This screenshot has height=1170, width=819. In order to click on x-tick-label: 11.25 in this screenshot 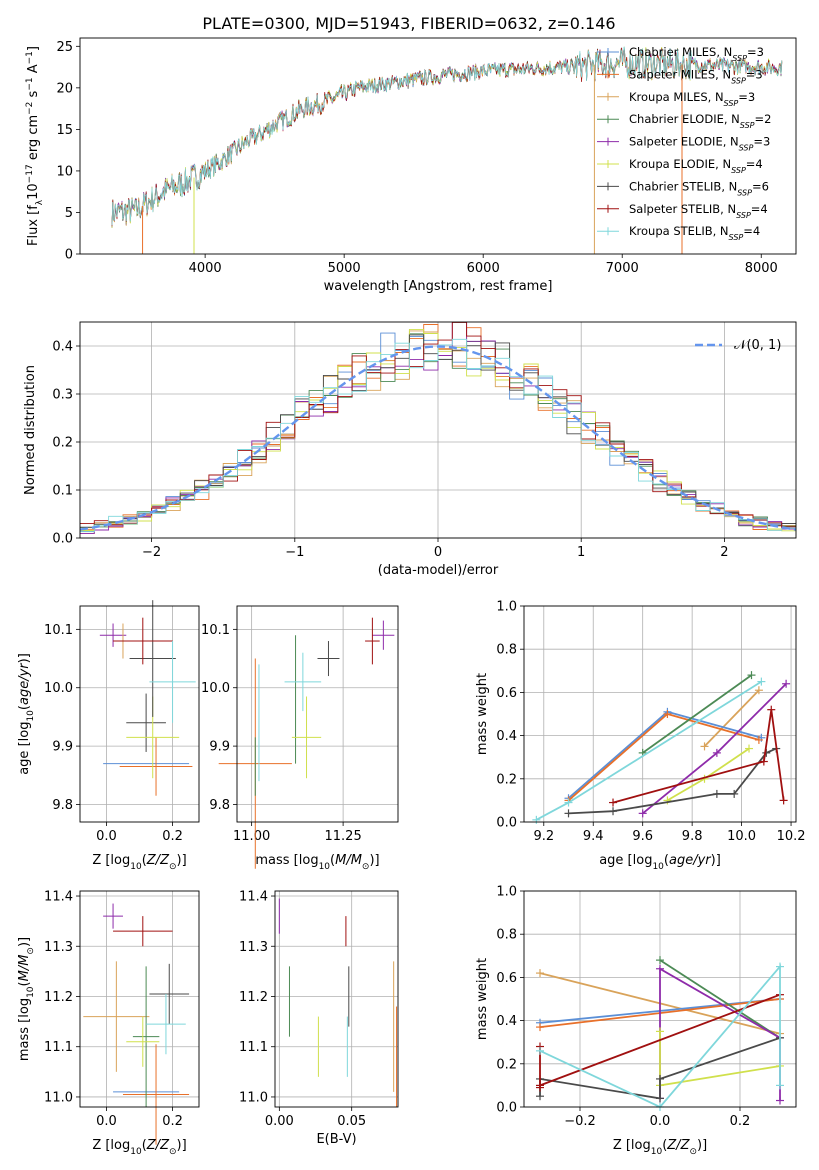, I will do `click(343, 836)`.